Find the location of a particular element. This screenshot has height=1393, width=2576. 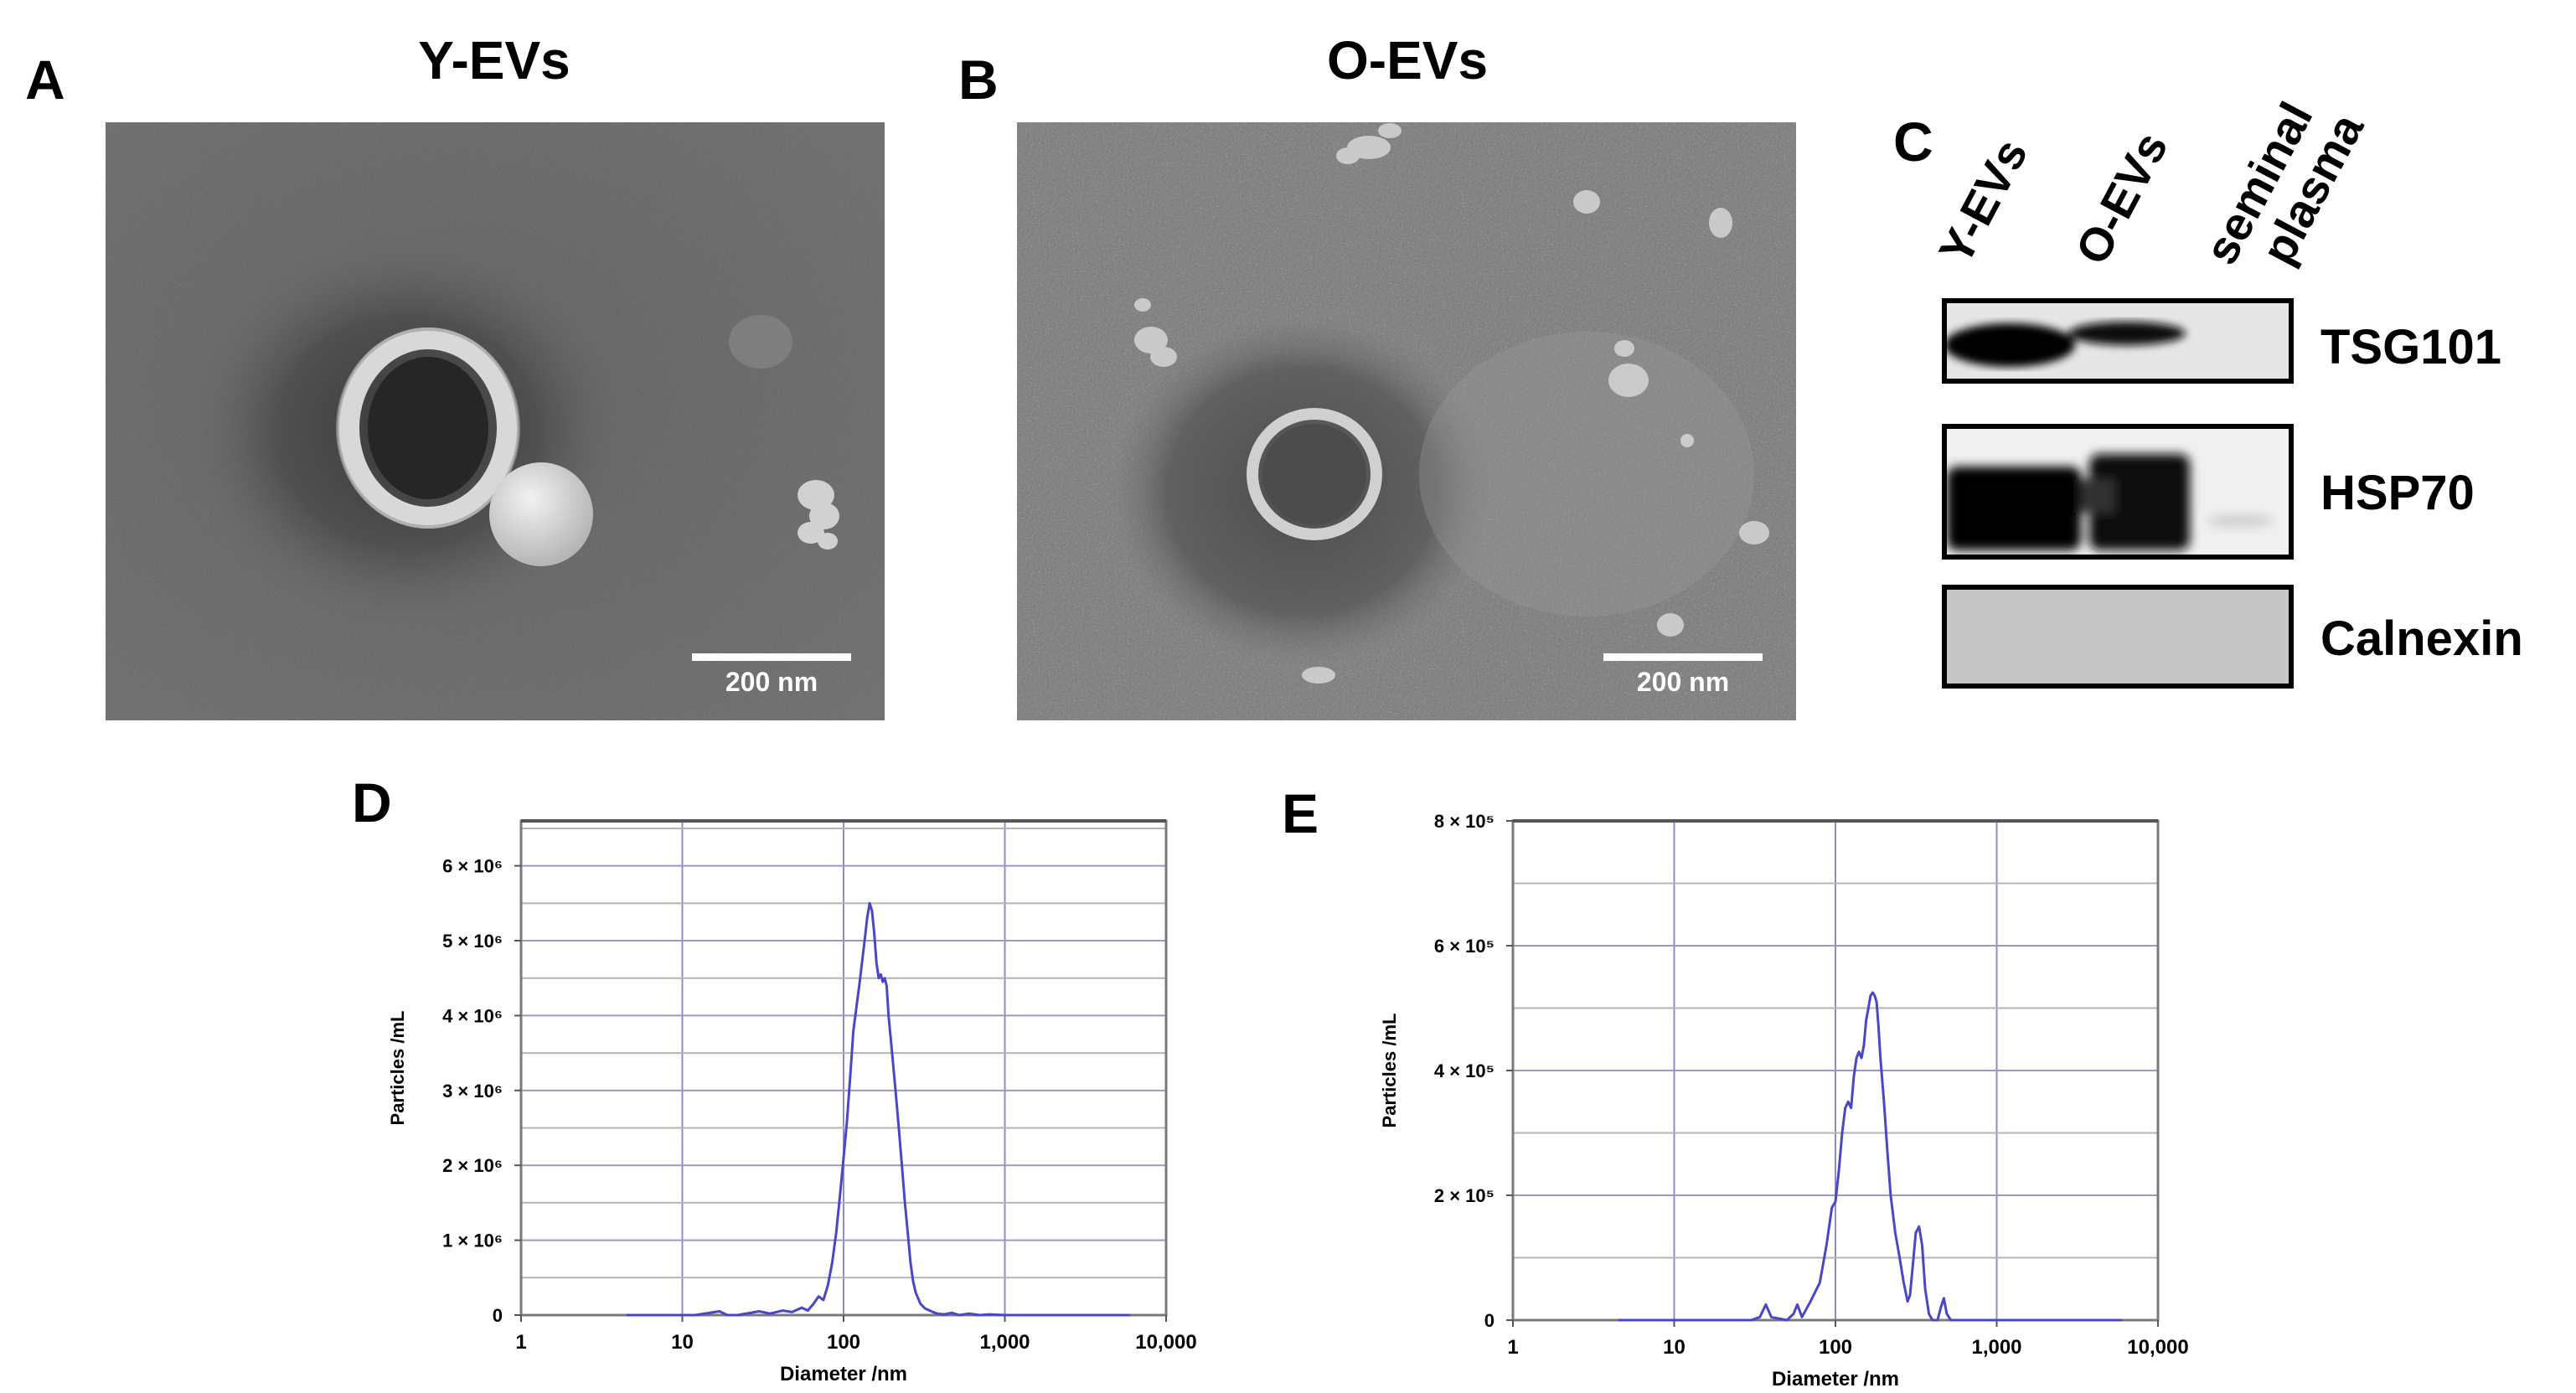

panel-letter-b: B is located at coordinates (978, 80).